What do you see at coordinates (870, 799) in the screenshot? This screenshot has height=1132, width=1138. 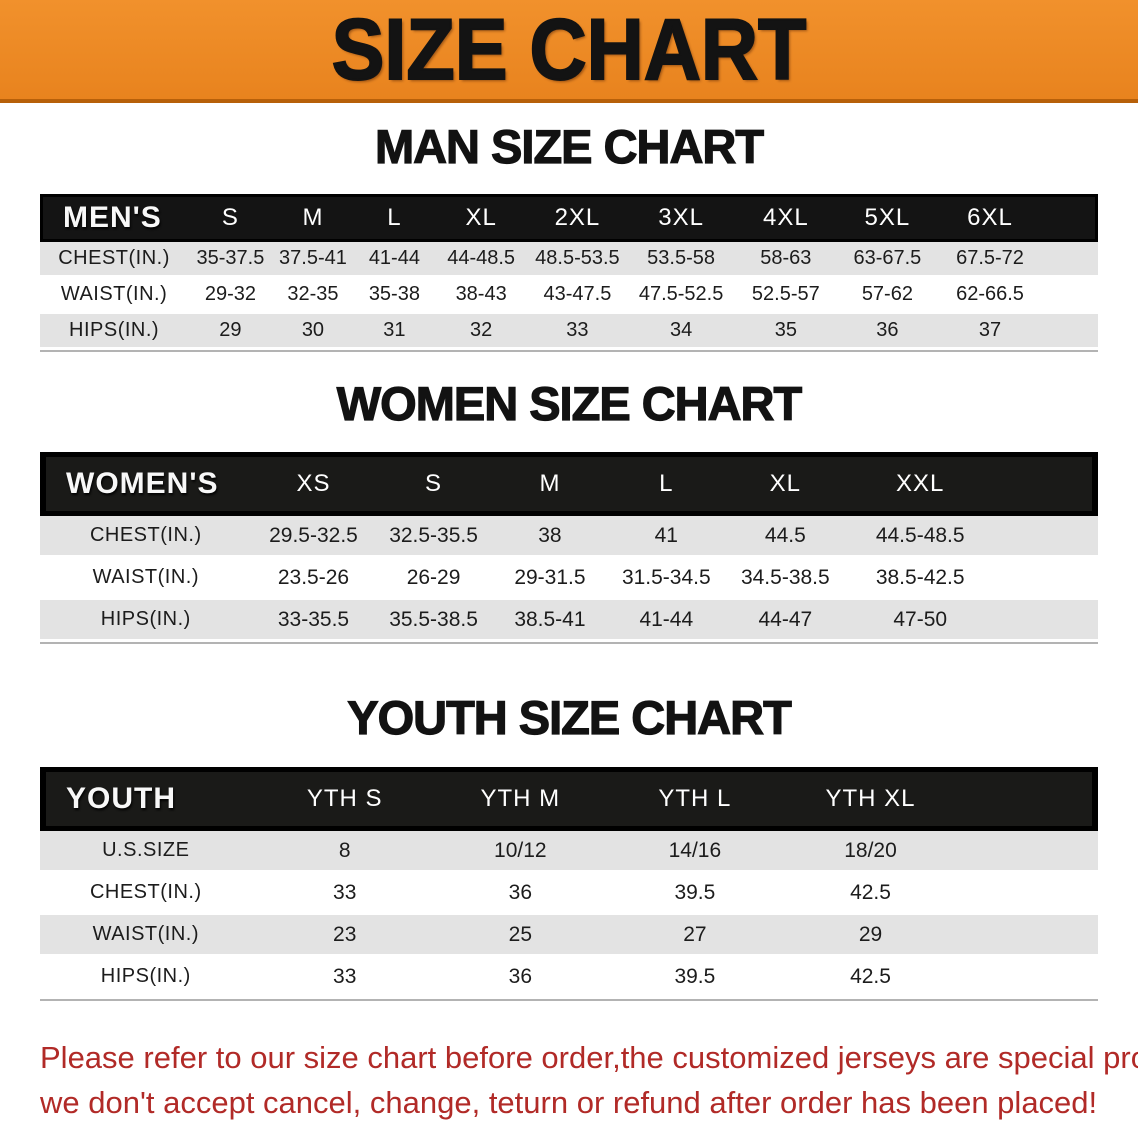 I see `youth-column-header: YTH XL` at bounding box center [870, 799].